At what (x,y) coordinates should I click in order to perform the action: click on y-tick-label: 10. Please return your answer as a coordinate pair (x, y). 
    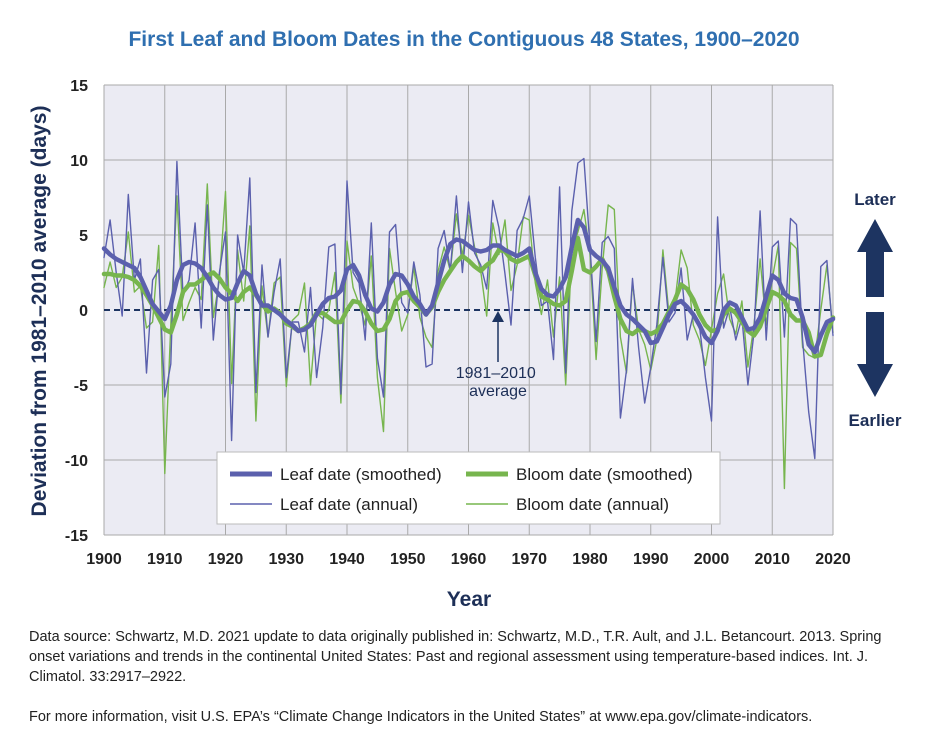
    Looking at the image, I should click on (79, 161).